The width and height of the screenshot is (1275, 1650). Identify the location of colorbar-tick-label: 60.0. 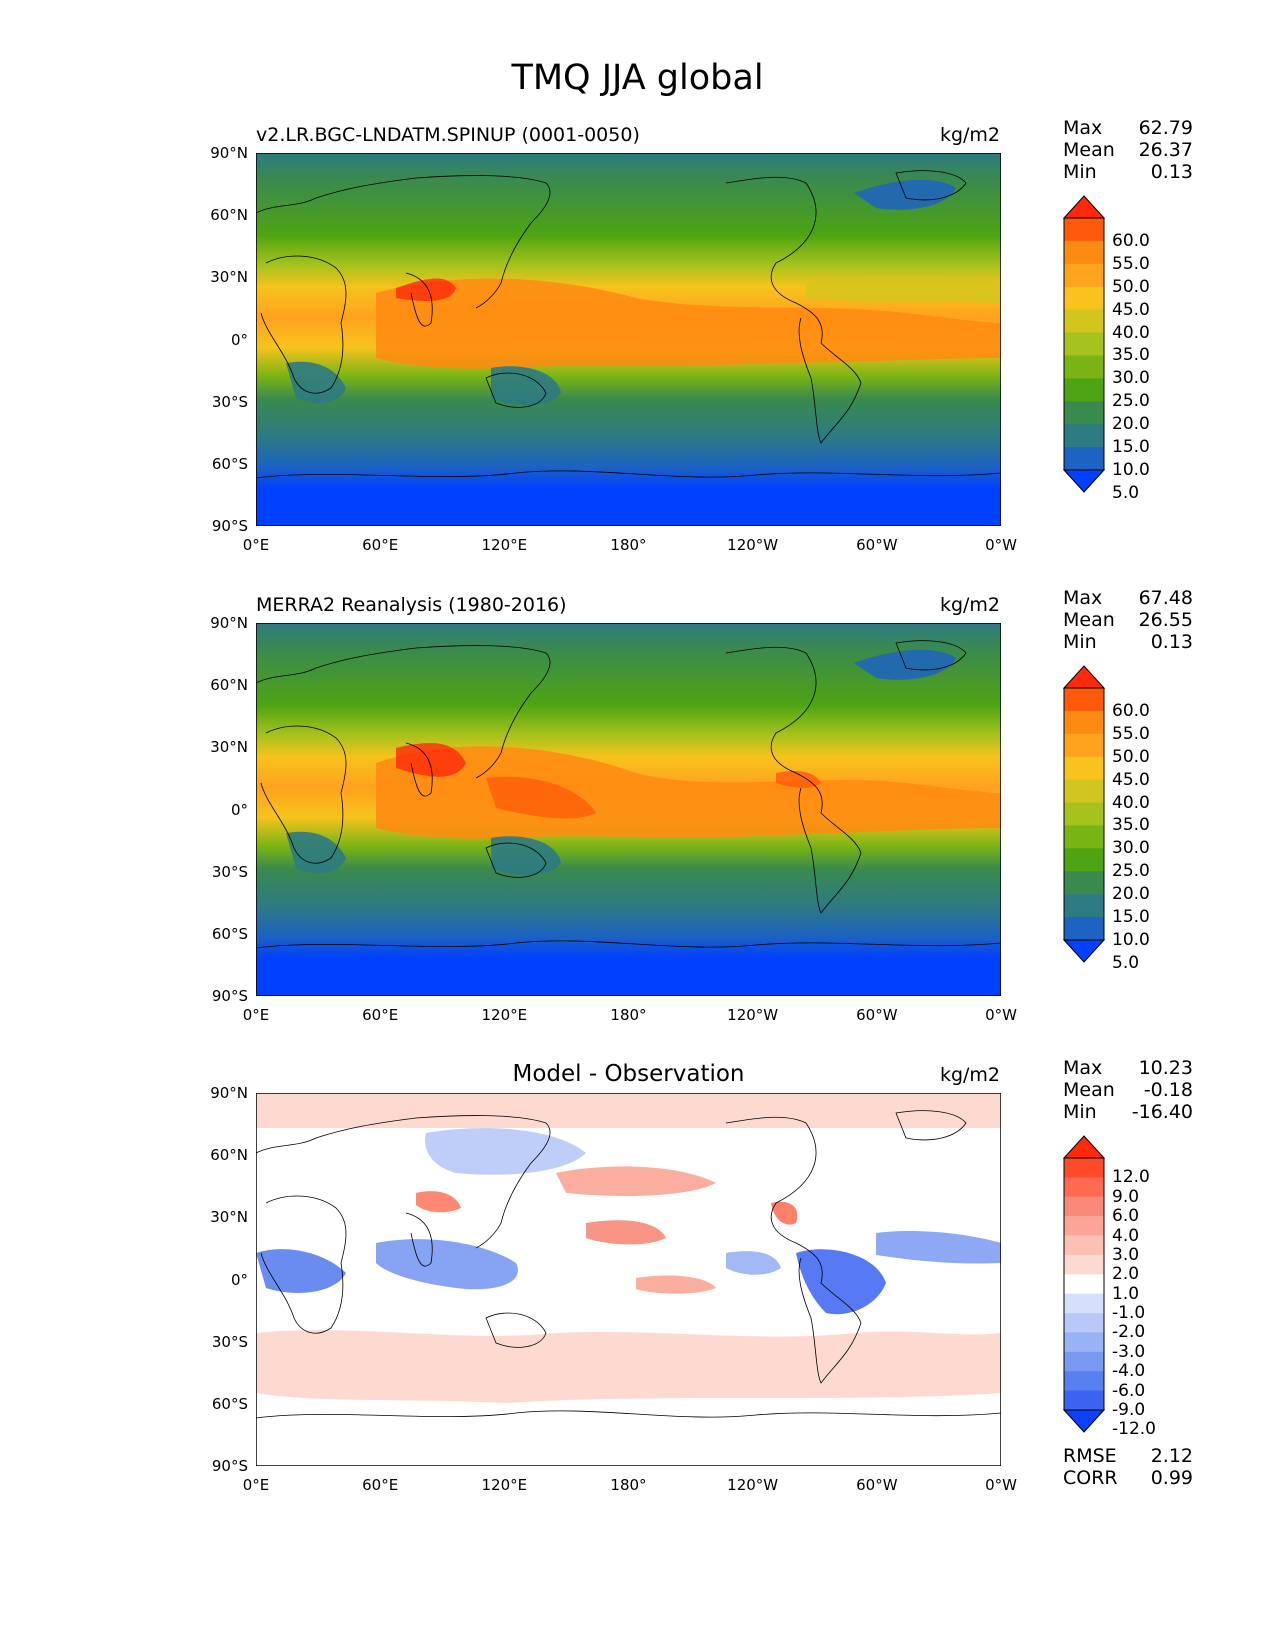
(1131, 240).